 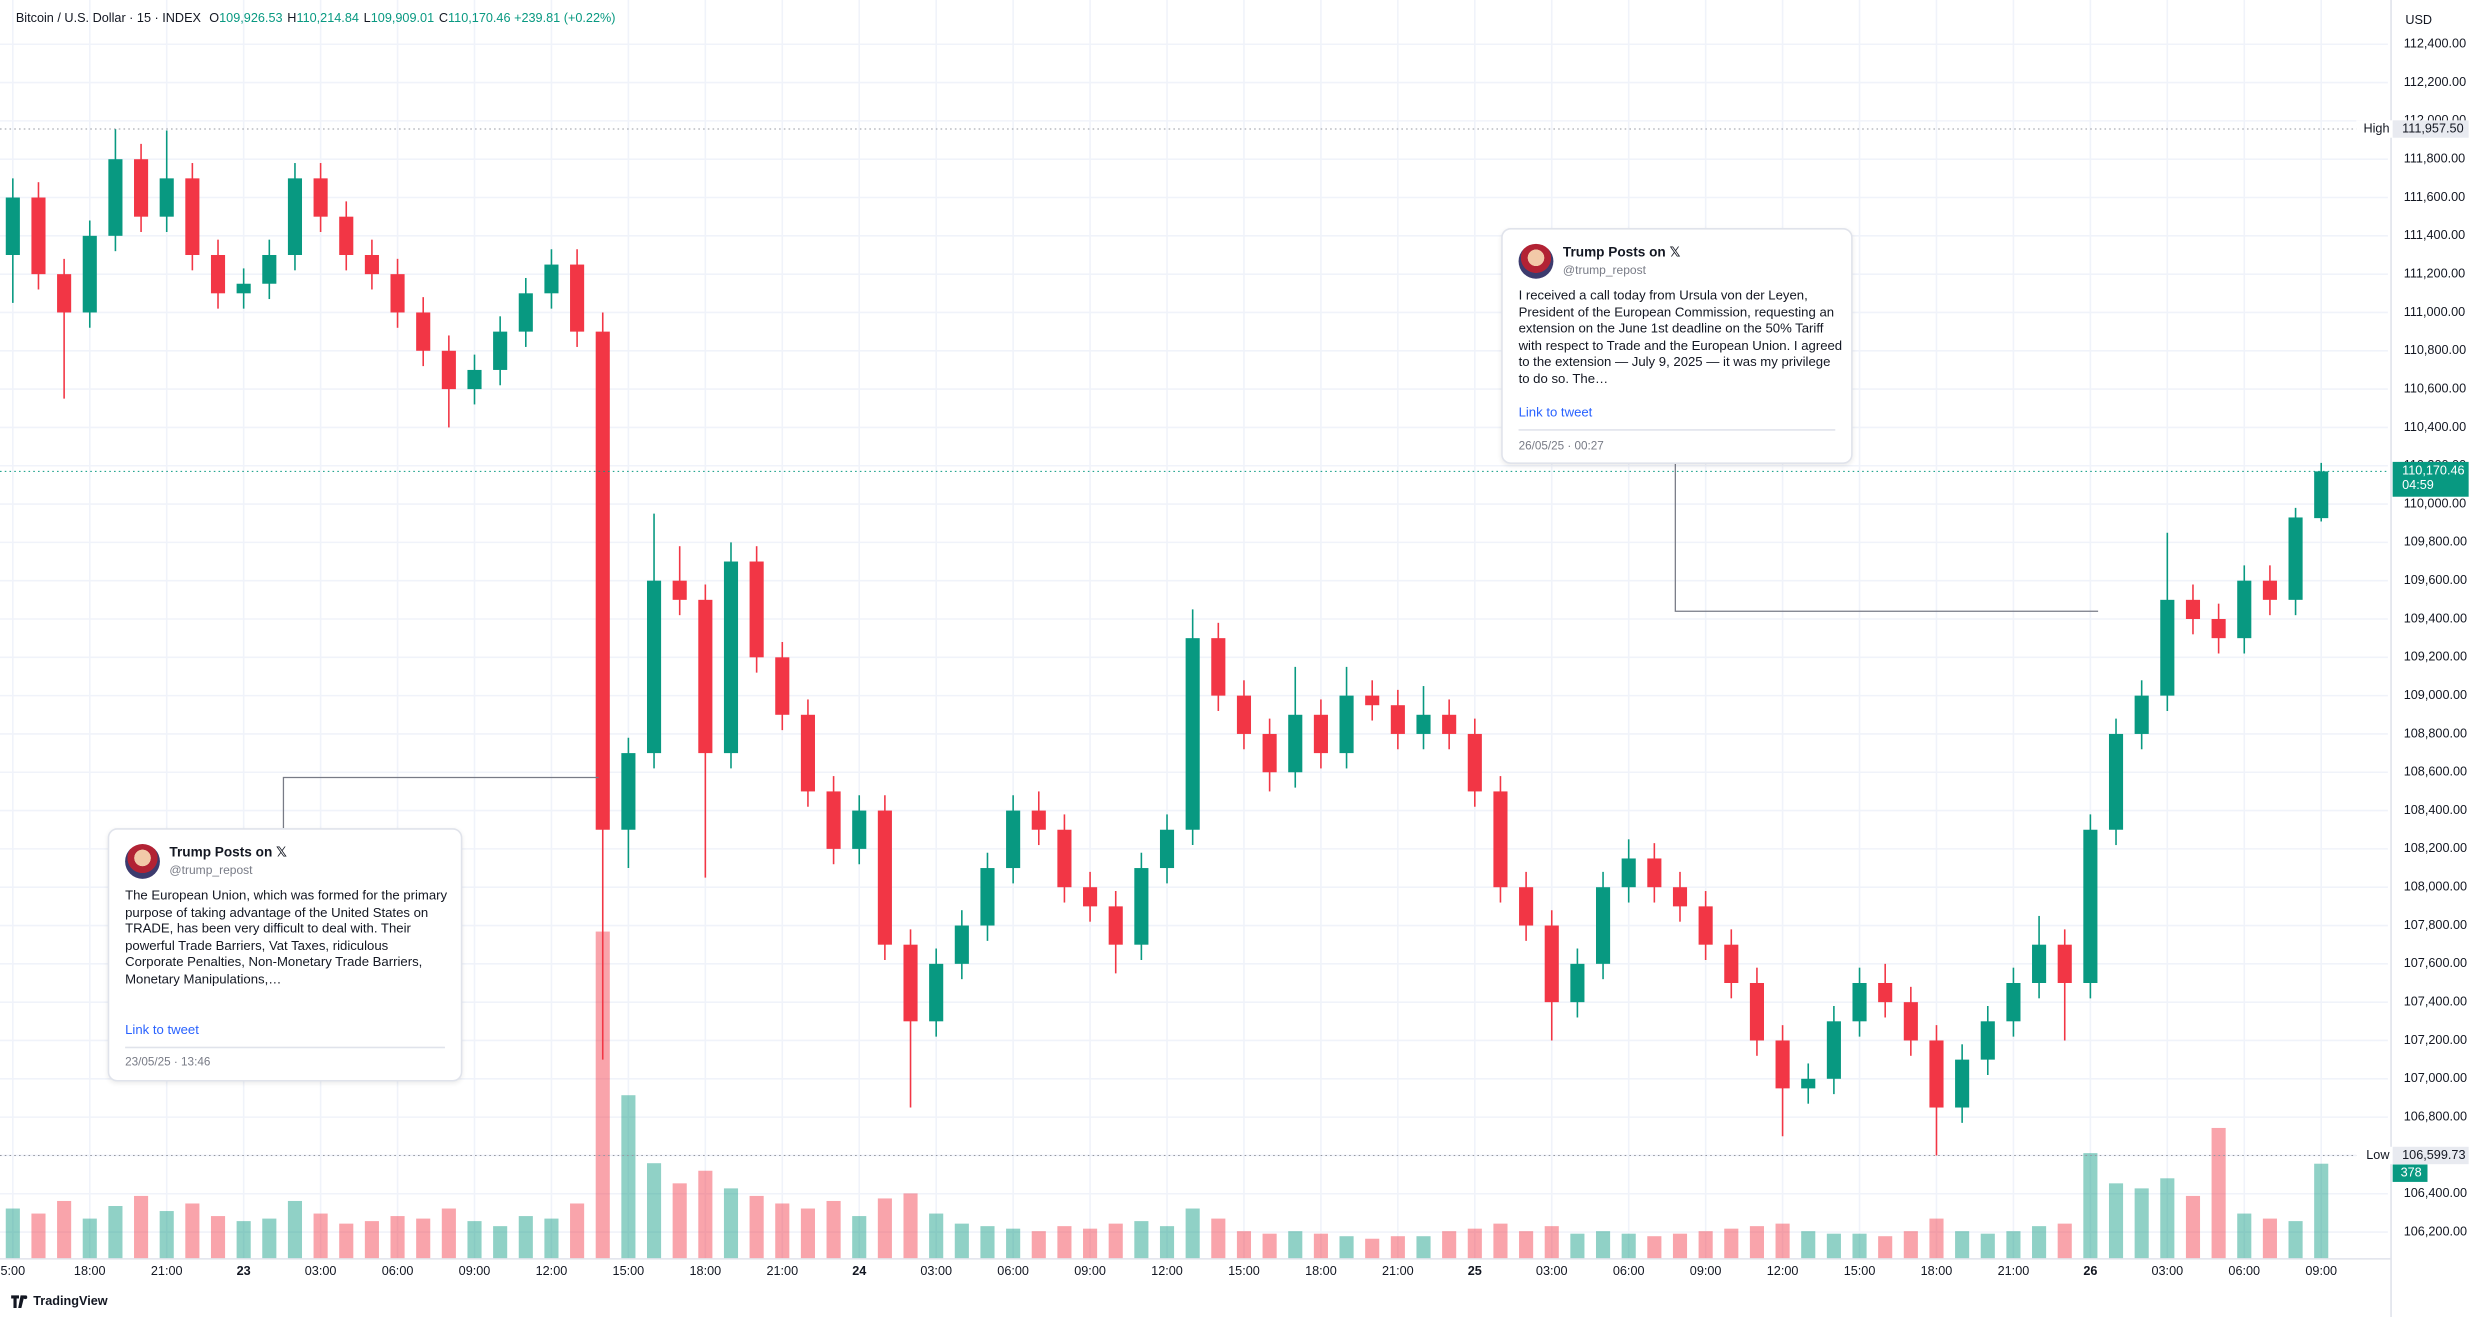 What do you see at coordinates (706, 1271) in the screenshot?
I see `x-tick-label: 18:00` at bounding box center [706, 1271].